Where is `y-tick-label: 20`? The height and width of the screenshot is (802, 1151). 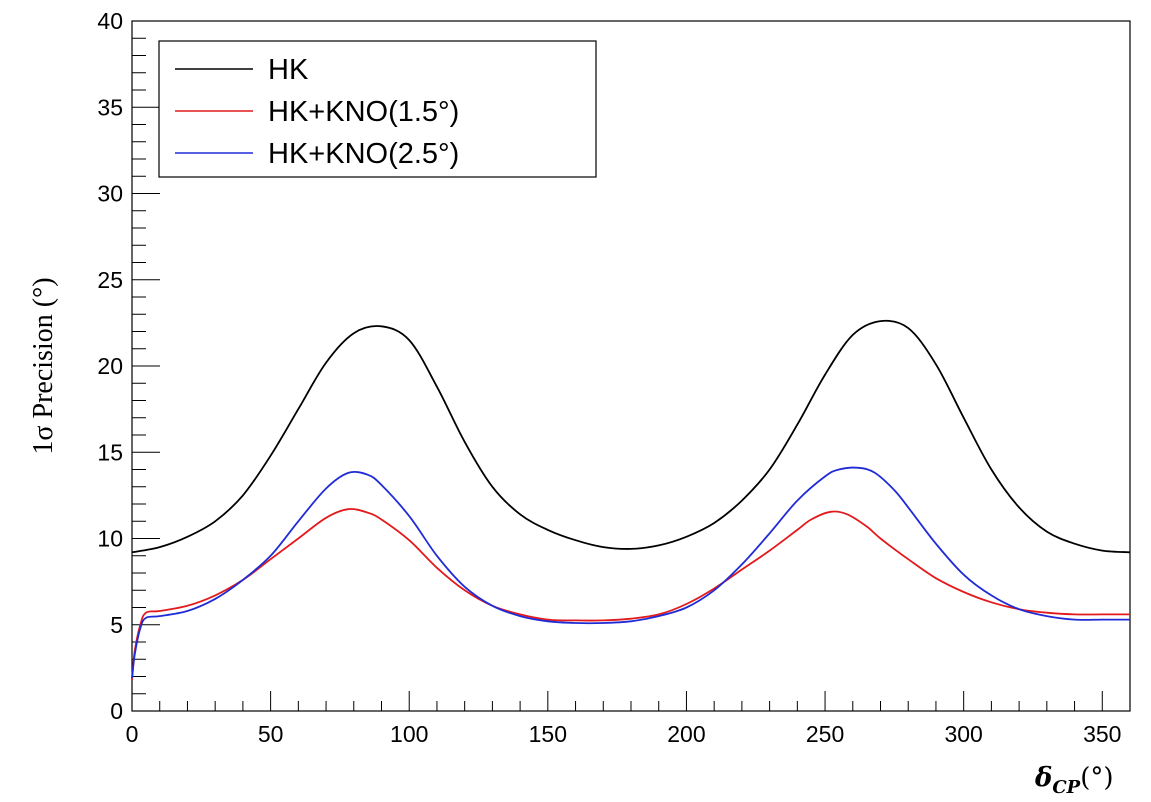
y-tick-label: 20 is located at coordinates (110, 366).